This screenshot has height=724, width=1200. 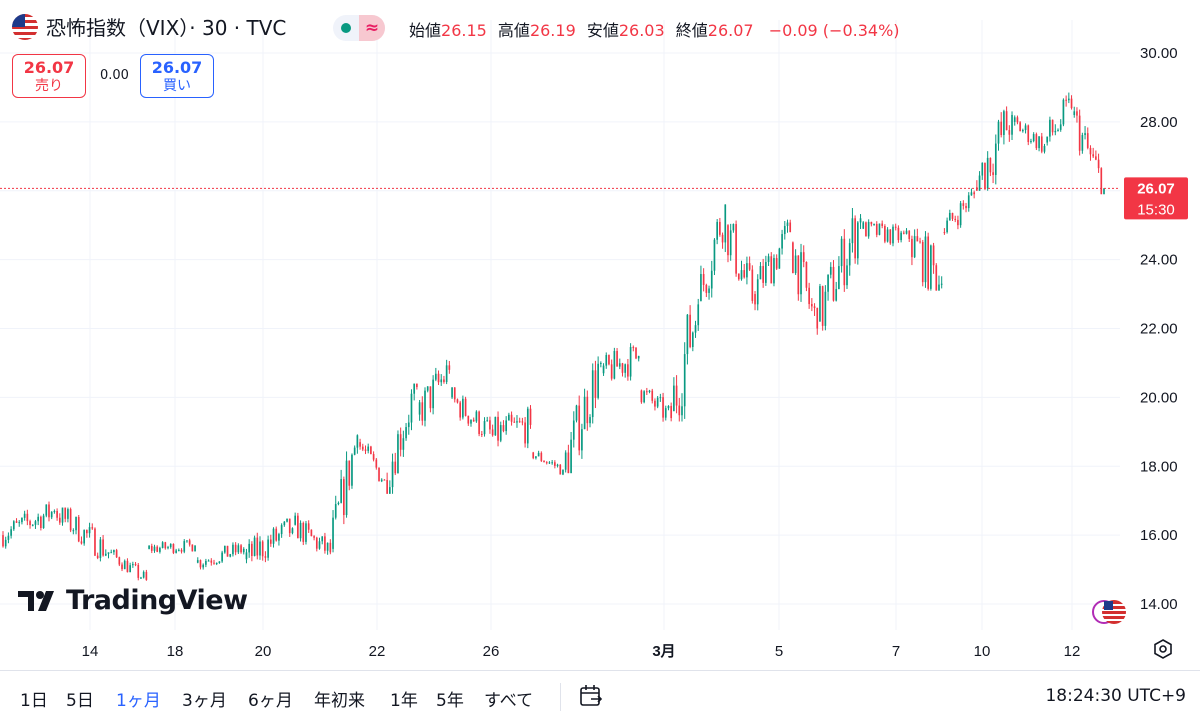 I want to click on sell-button: 26.07 売り, so click(x=49, y=76).